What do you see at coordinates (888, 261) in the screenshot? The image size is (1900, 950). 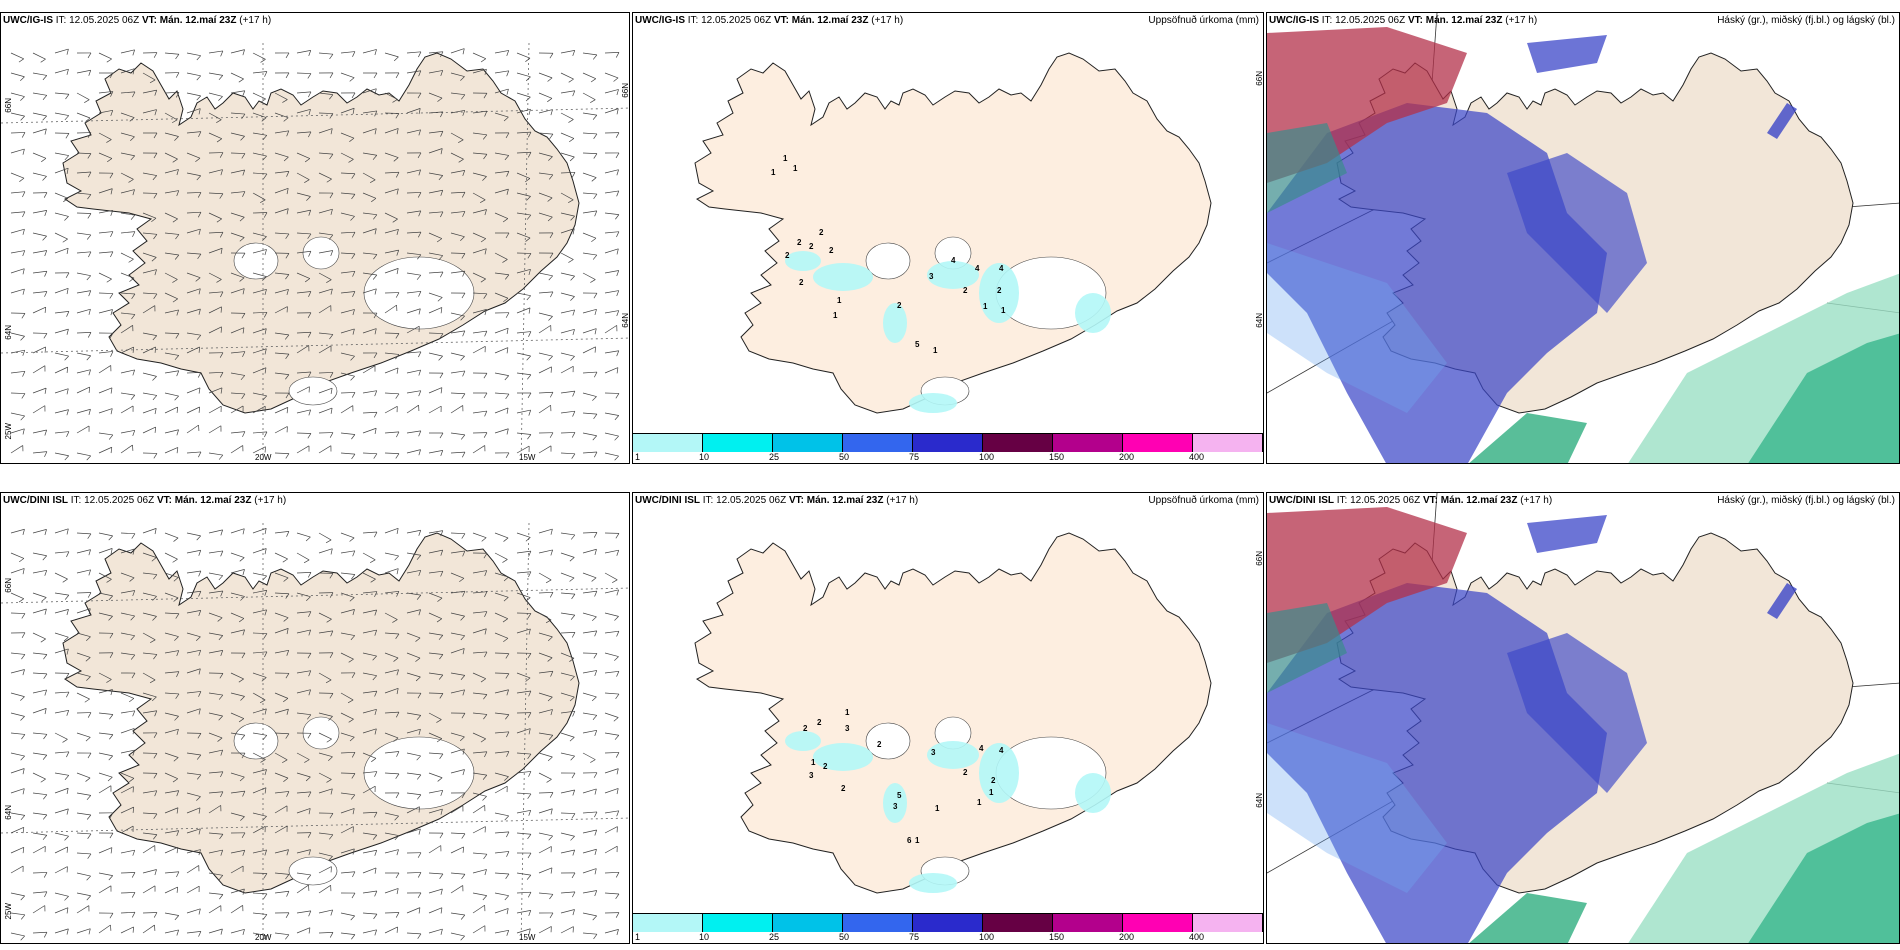 I see `glacier` at bounding box center [888, 261].